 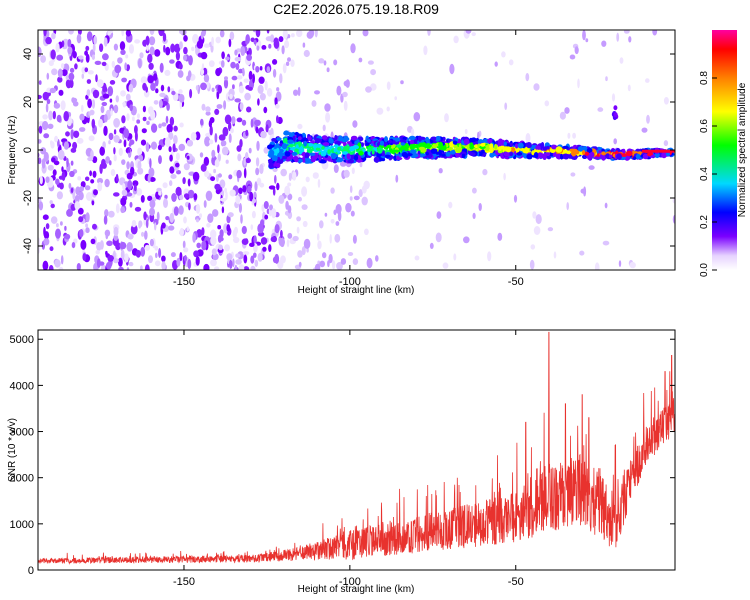 I want to click on y-tick-label: 4000, so click(x=22, y=386).